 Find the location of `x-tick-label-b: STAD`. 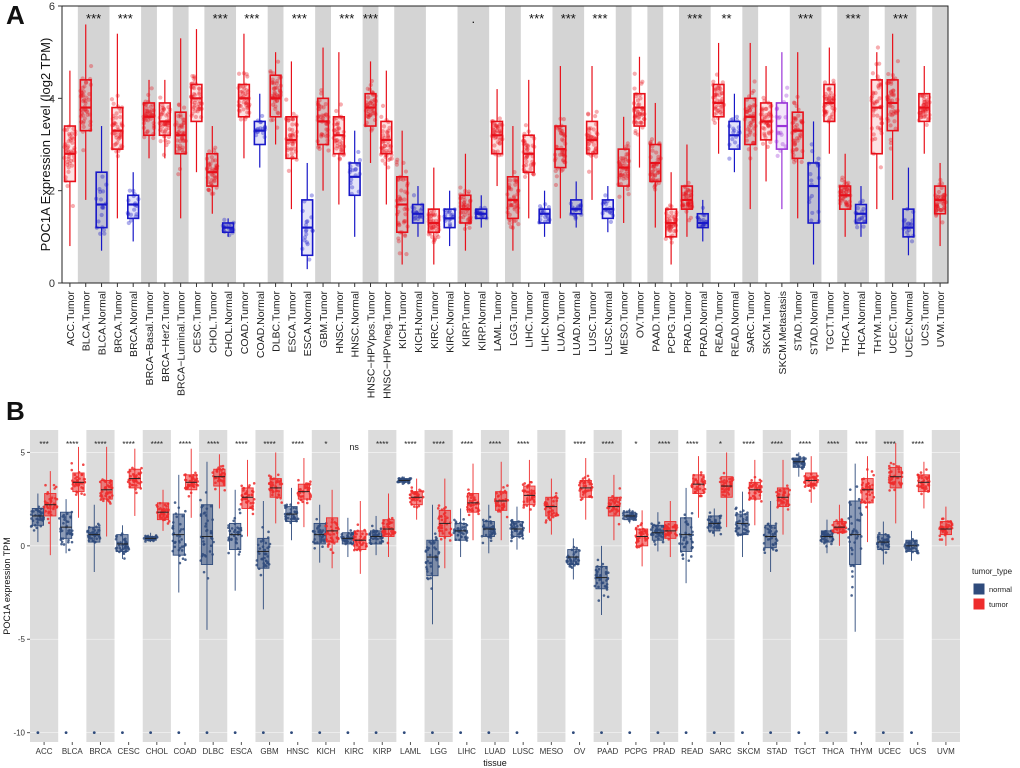

x-tick-label-b: STAD is located at coordinates (776, 751).